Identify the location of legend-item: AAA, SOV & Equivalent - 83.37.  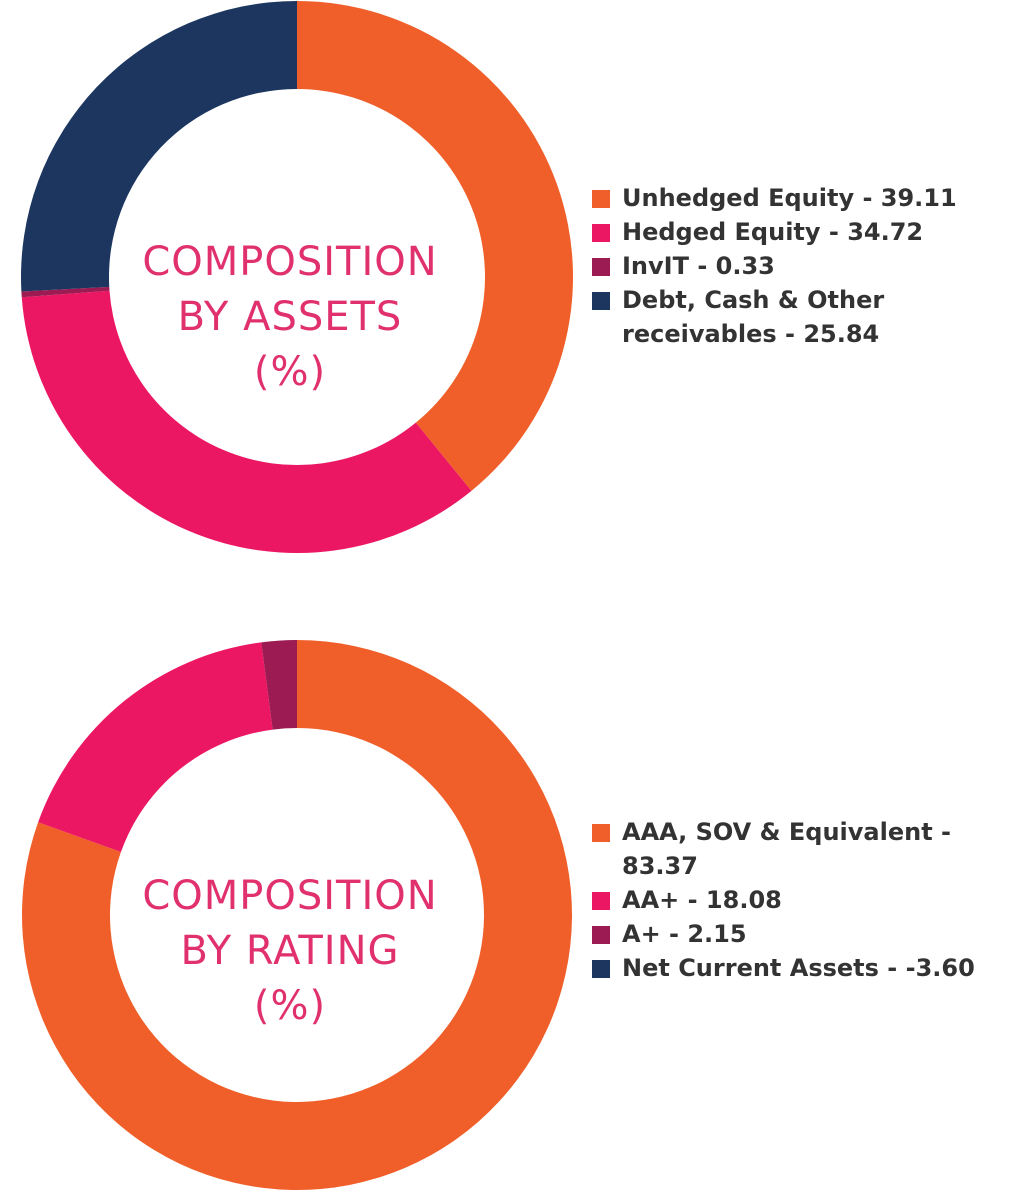
(806, 849).